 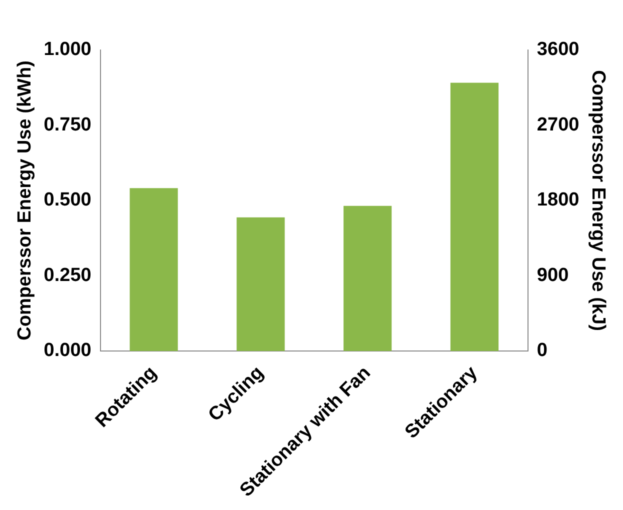 What do you see at coordinates (68, 275) in the screenshot?
I see `y-tick-label: 0.250` at bounding box center [68, 275].